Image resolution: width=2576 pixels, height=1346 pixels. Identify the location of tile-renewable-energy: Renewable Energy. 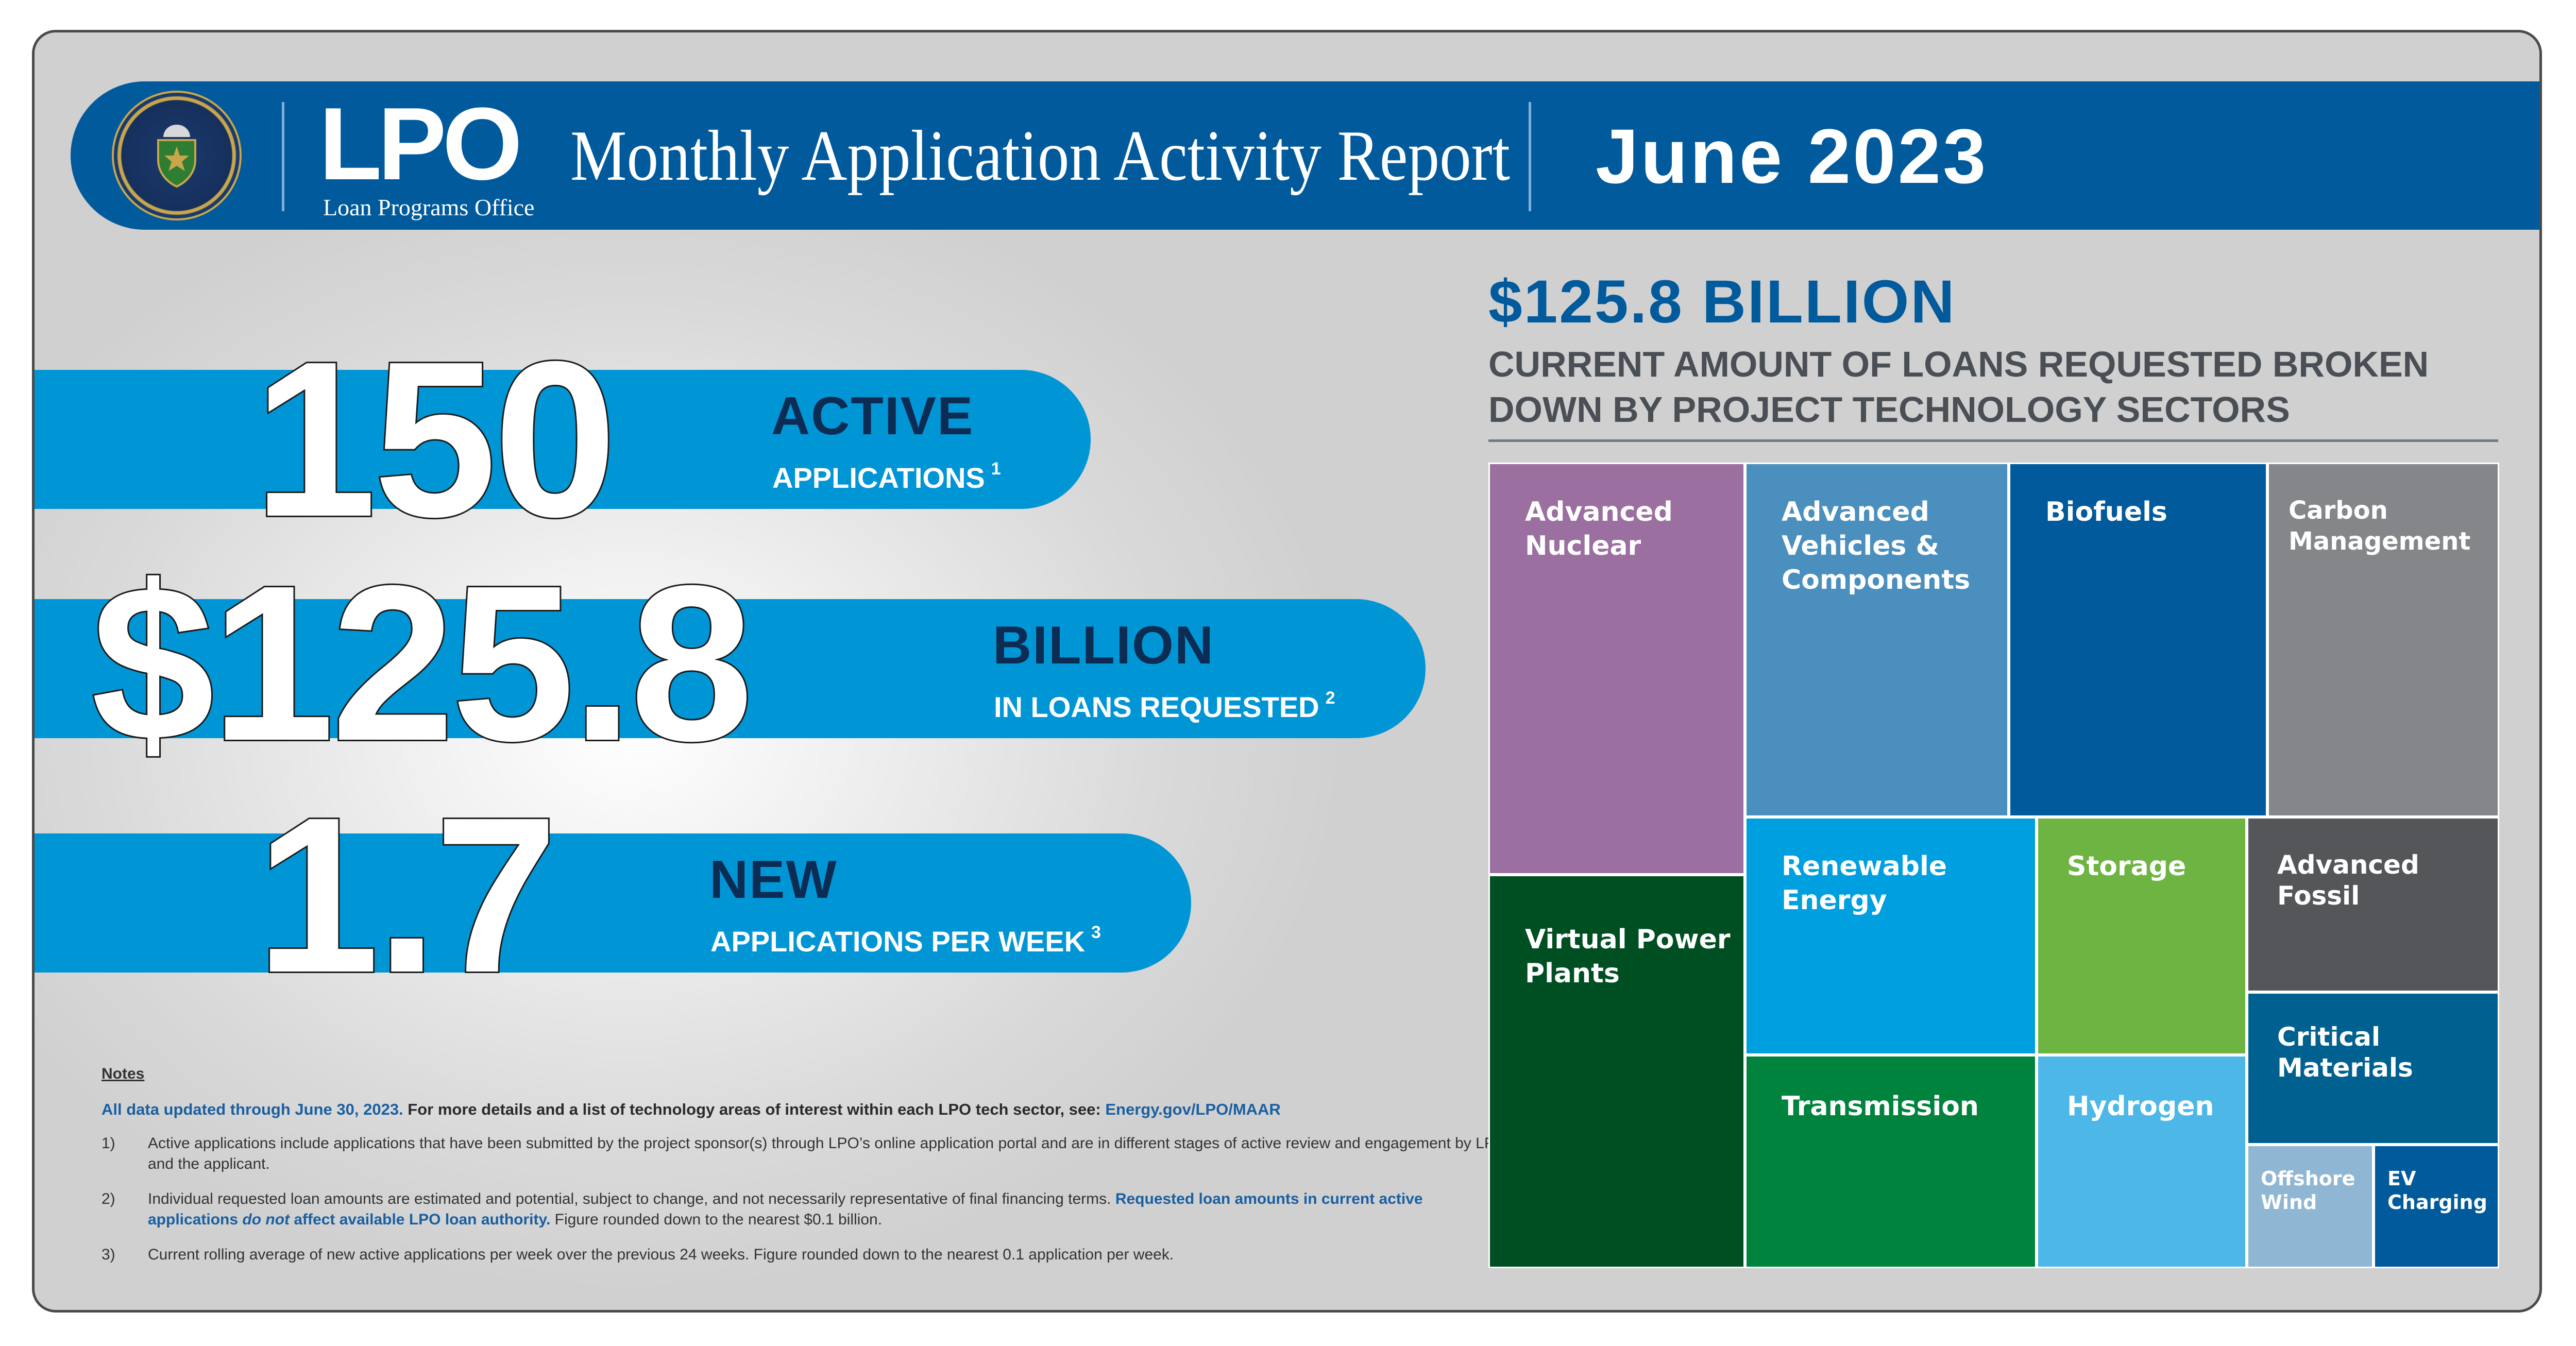
(1891, 936).